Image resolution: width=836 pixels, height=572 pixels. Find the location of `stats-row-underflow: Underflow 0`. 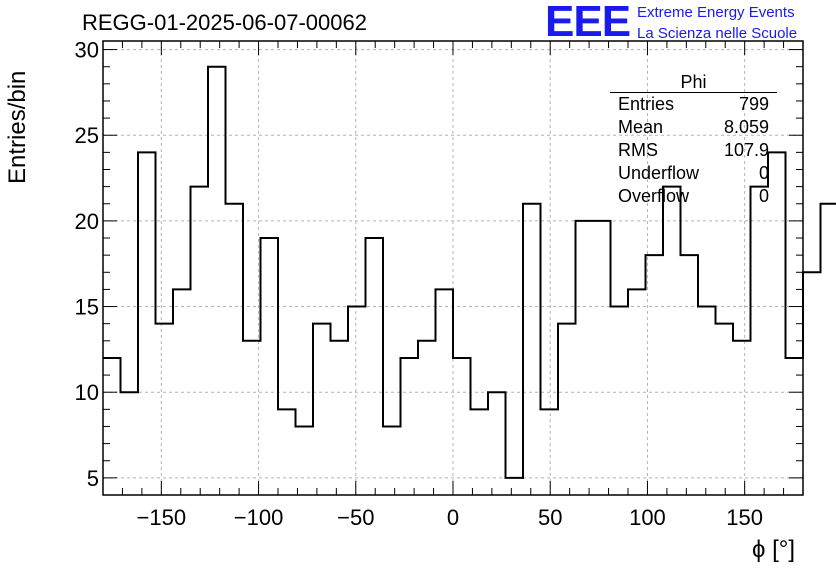

stats-row-underflow: Underflow 0 is located at coordinates (693, 173).